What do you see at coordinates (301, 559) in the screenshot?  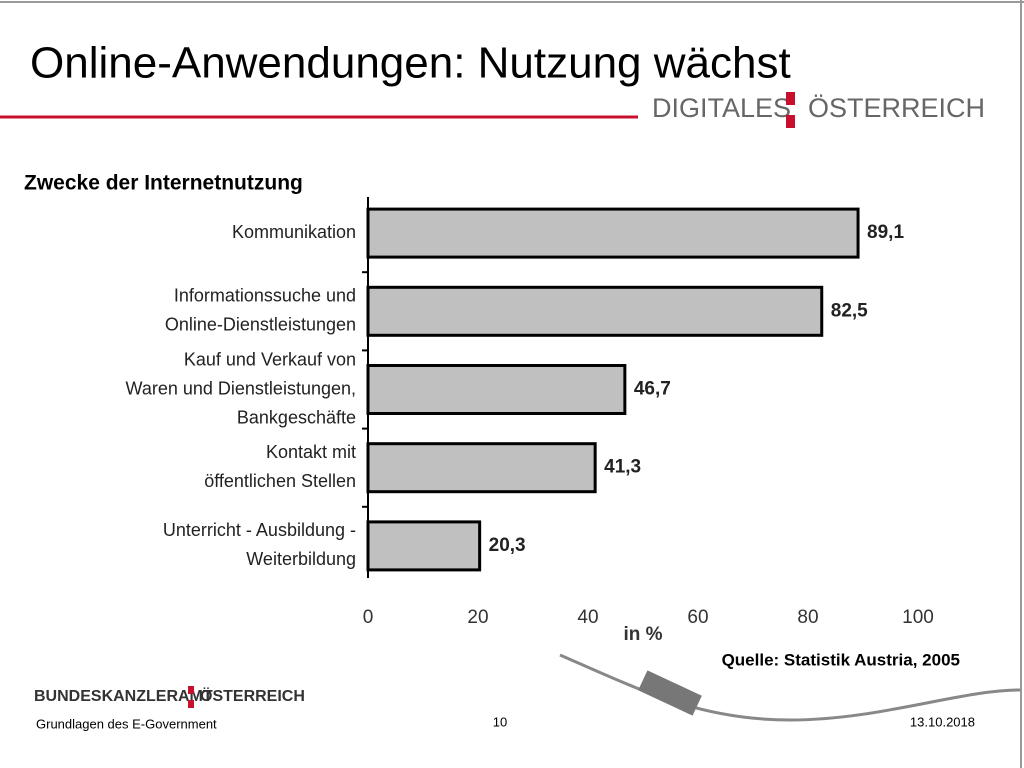 I see `y-tick-label: Weiterbildung` at bounding box center [301, 559].